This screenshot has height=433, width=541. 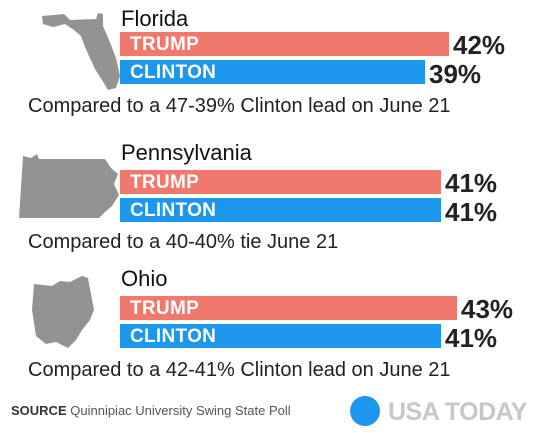 I want to click on value-label-florida-clinton: 39%, so click(x=455, y=74).